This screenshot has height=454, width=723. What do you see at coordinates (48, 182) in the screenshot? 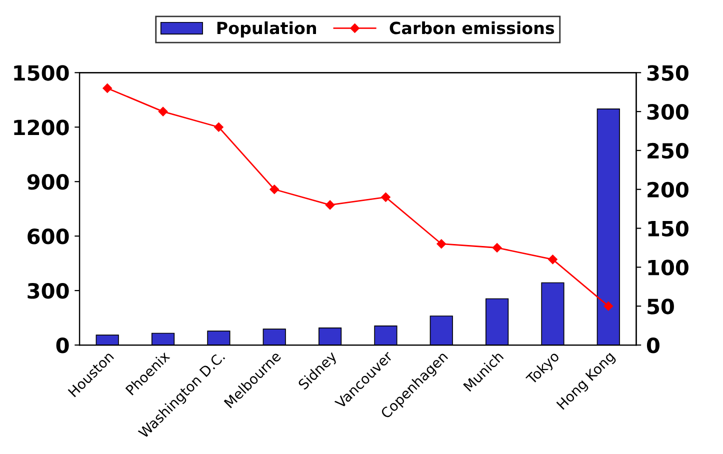
I see `y-tick-label: 900` at bounding box center [48, 182].